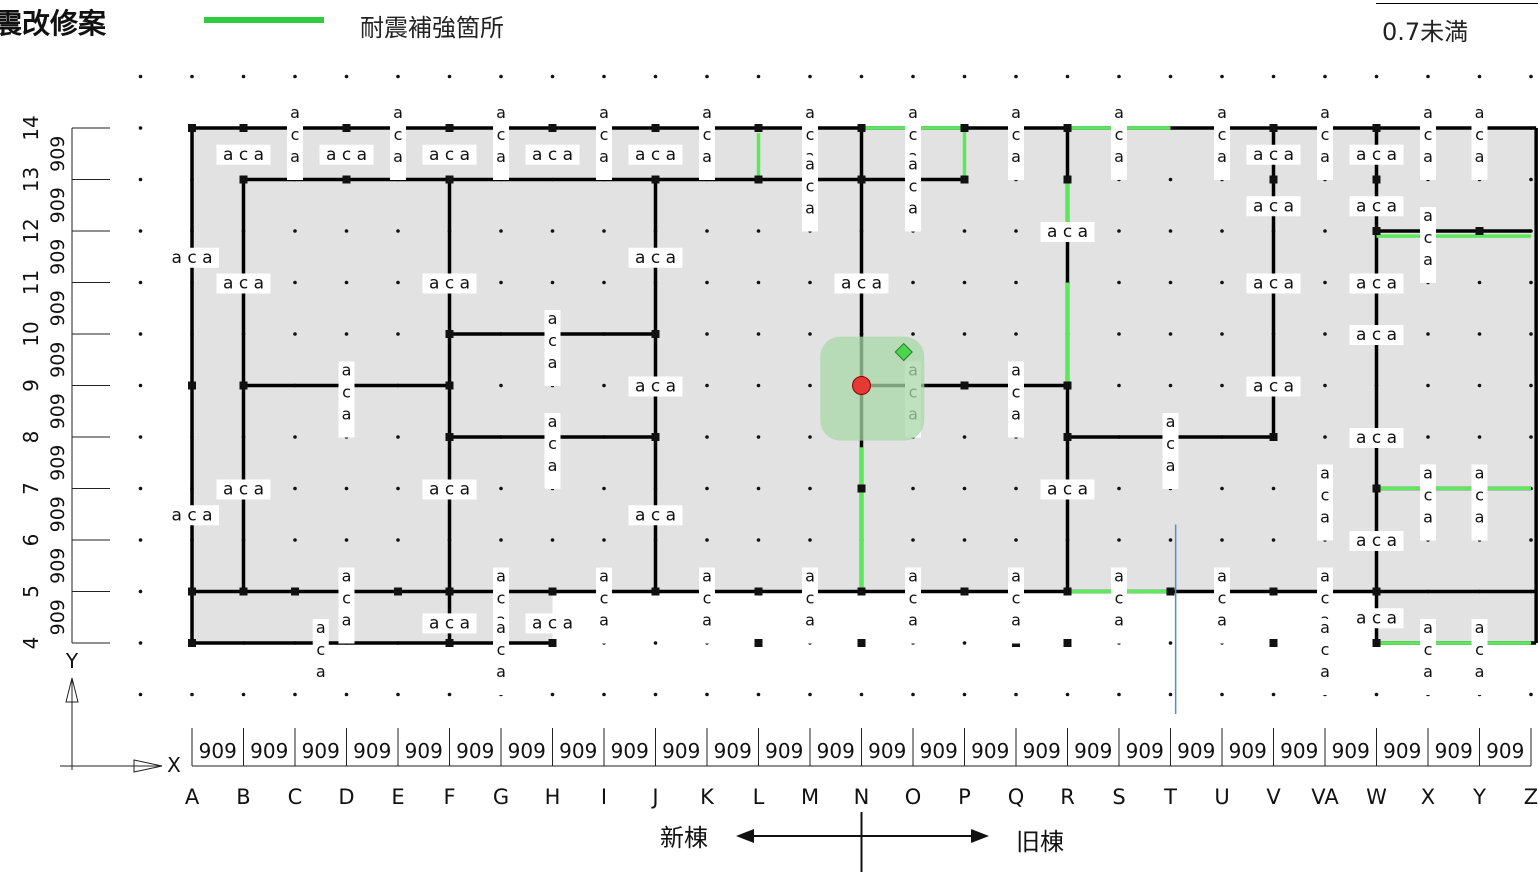  I want to click on x-column-label: Q, so click(1016, 797).